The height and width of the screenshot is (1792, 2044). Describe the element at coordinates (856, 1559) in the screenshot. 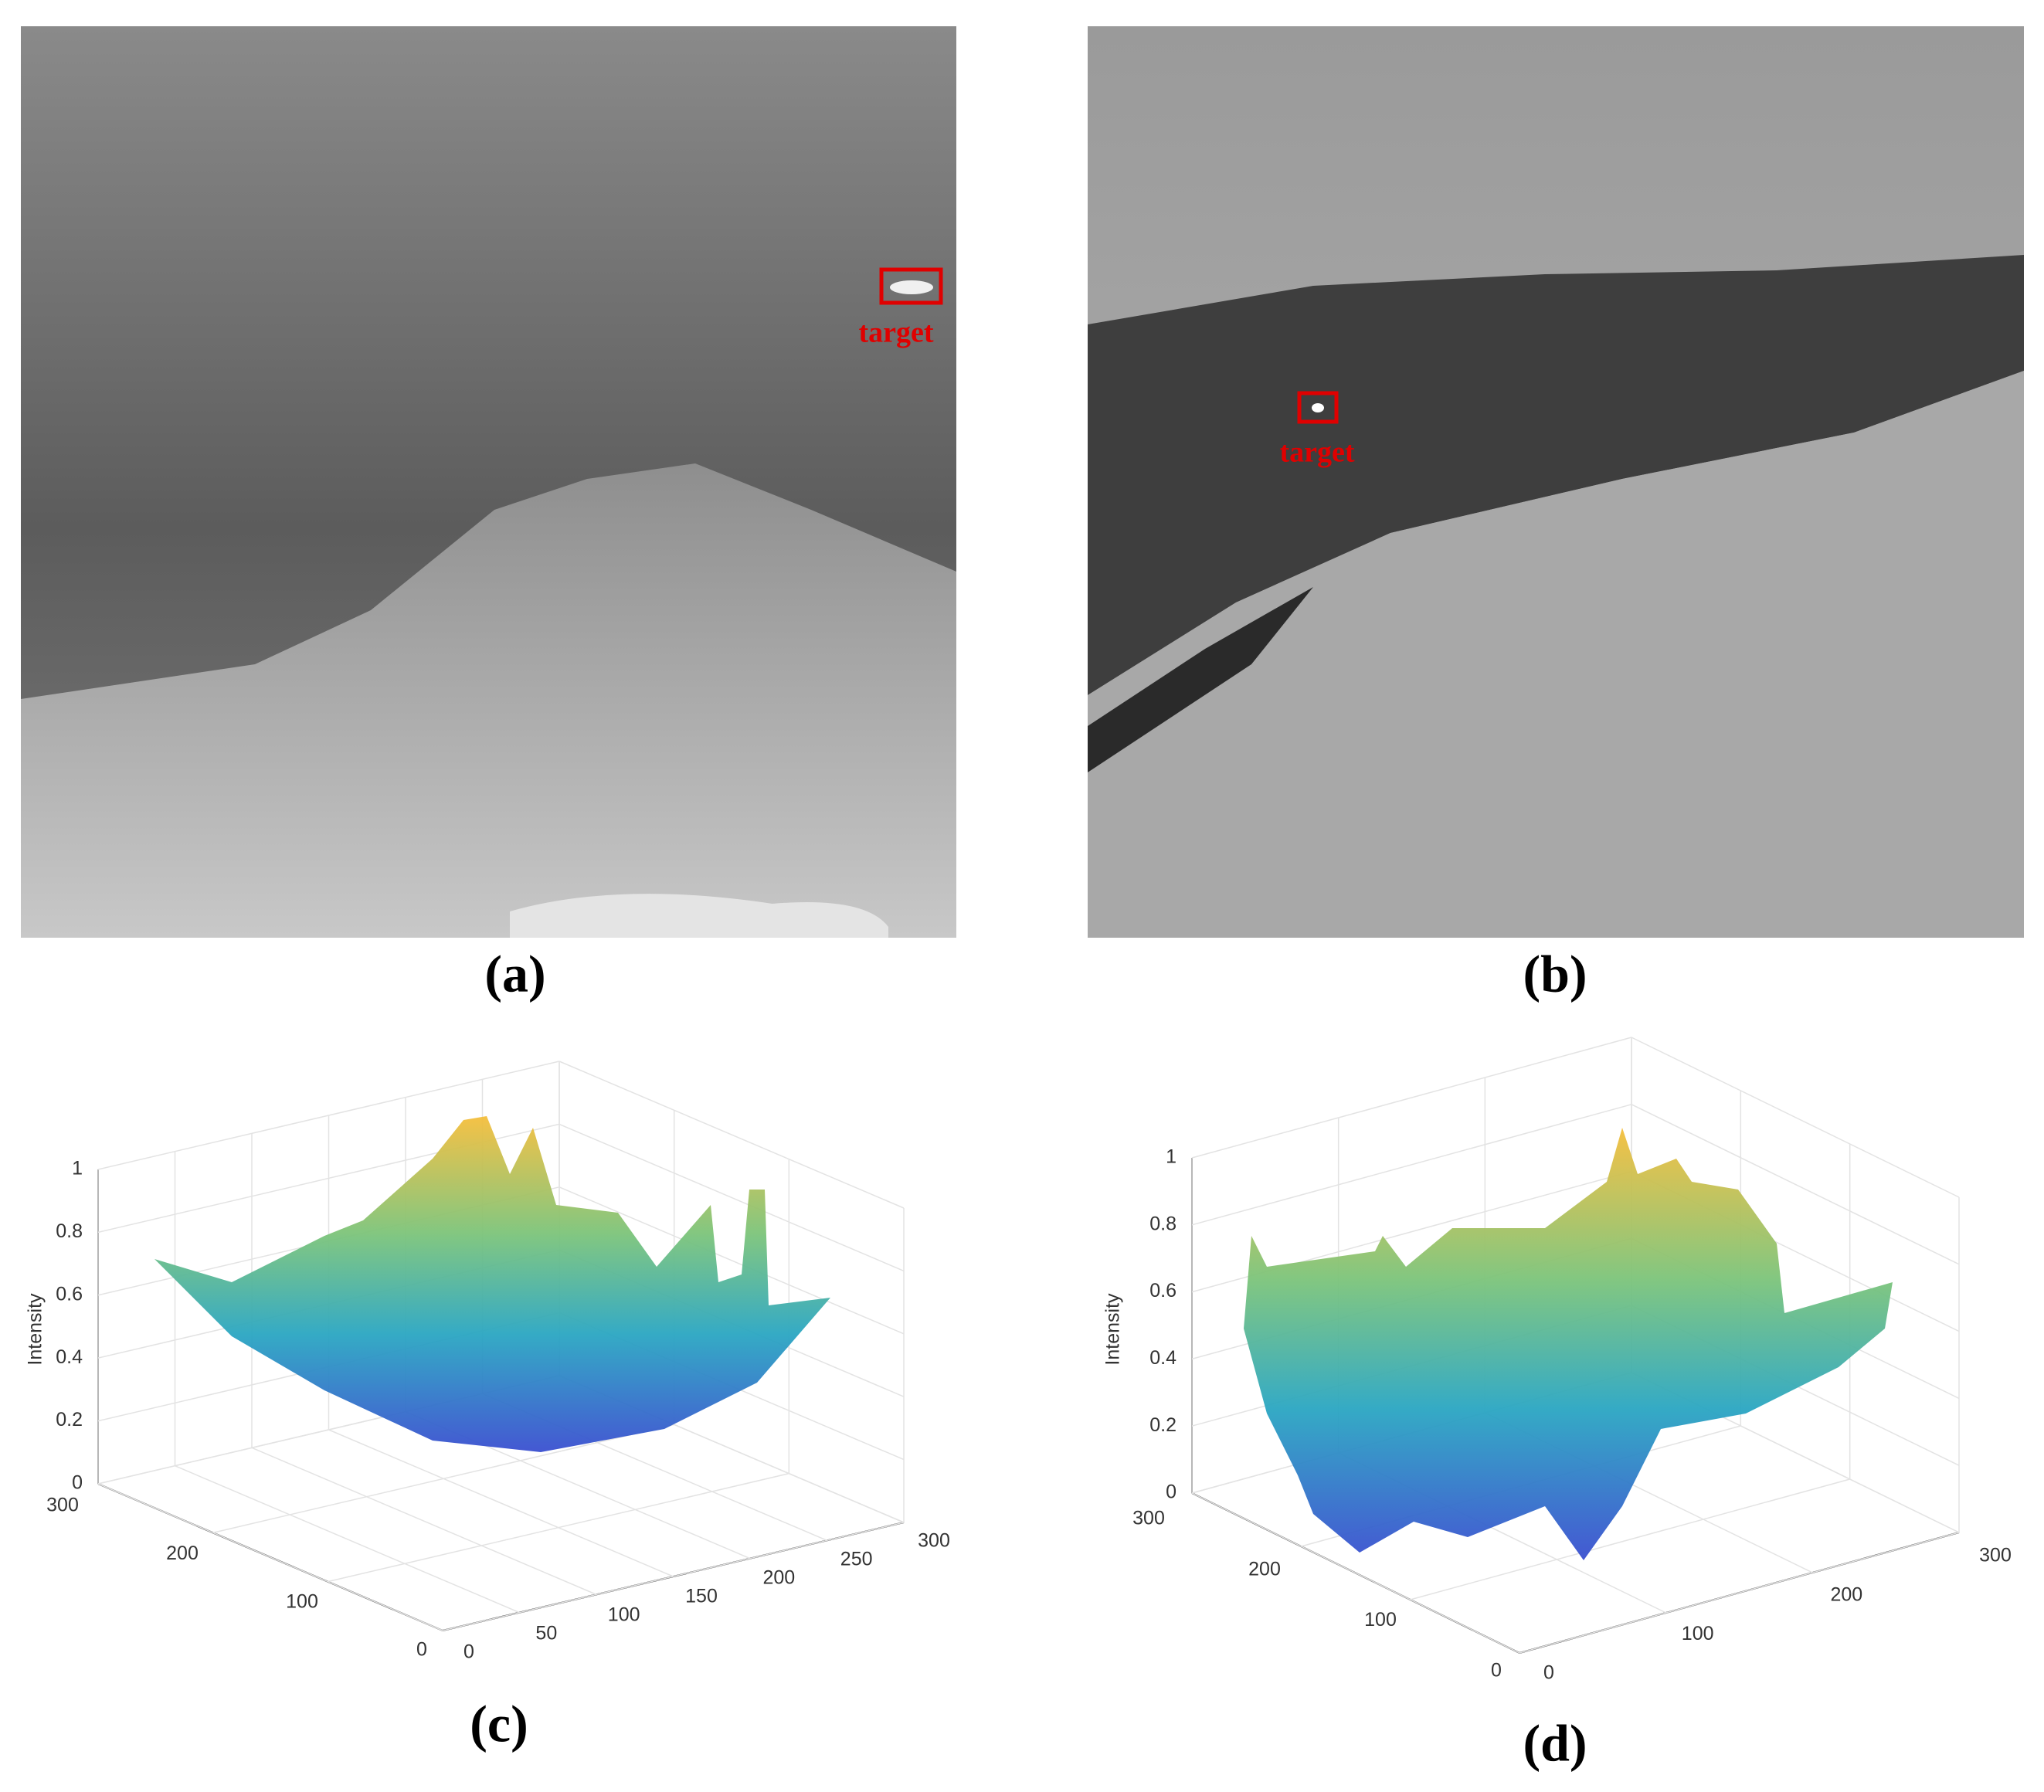

I see `x-tick-label: 250` at that location.